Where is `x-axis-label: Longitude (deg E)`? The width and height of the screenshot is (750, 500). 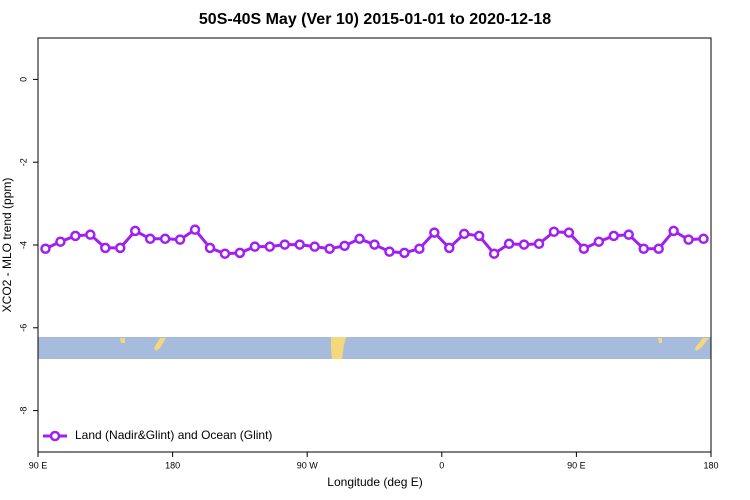
x-axis-label: Longitude (deg E) is located at coordinates (374, 482).